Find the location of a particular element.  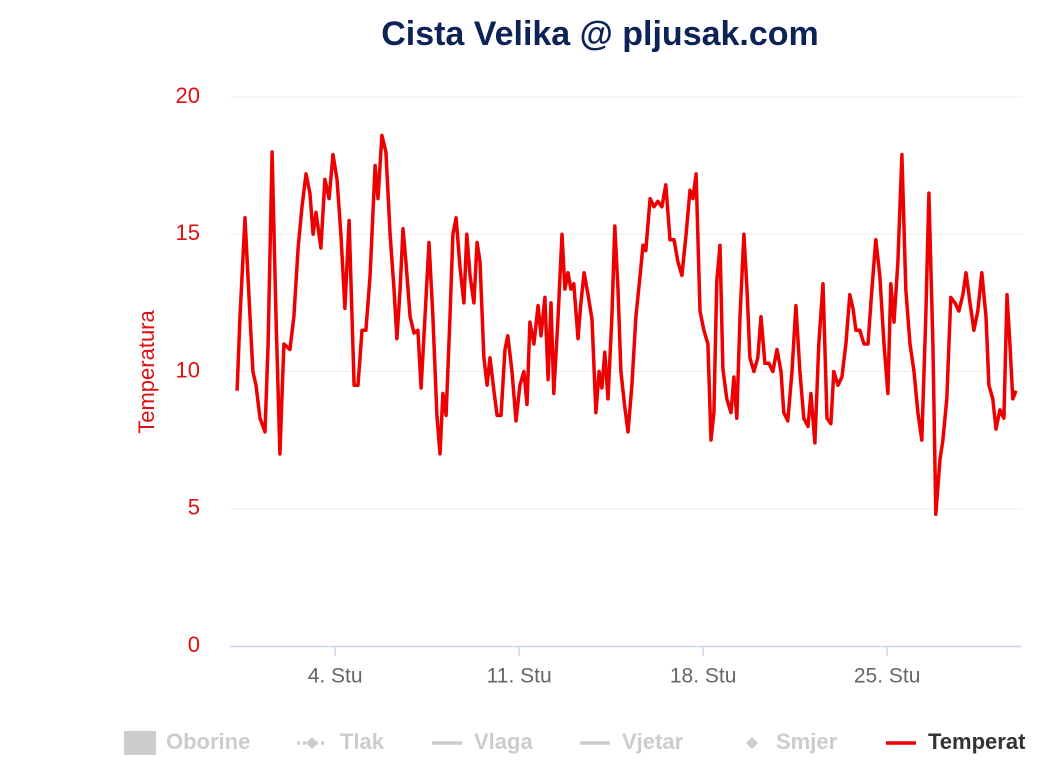

y-tick-label: 20 is located at coordinates (188, 95).